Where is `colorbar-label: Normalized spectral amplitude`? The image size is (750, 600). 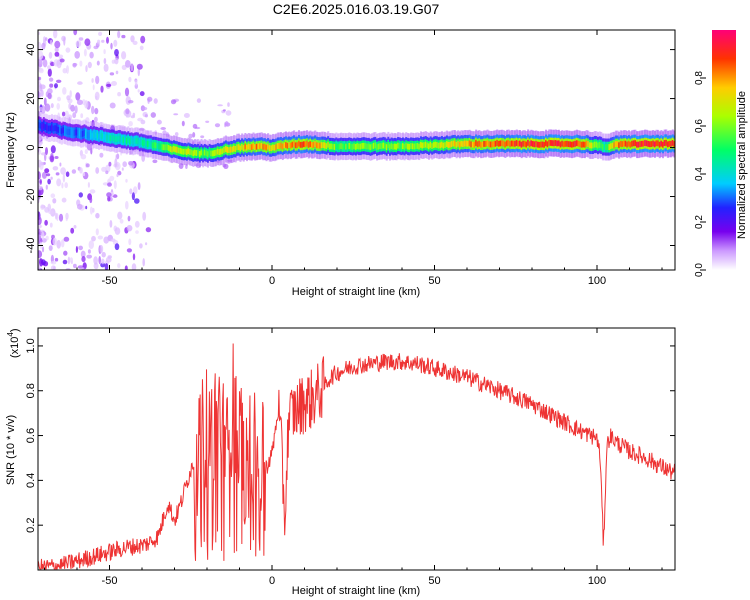 colorbar-label: Normalized spectral amplitude is located at coordinates (742, 165).